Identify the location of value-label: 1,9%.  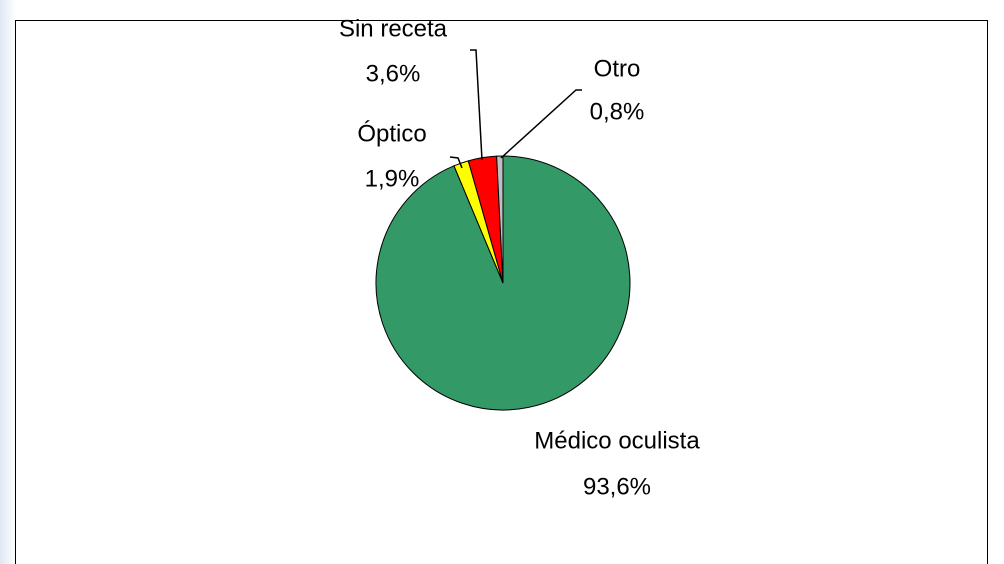
(392, 178).